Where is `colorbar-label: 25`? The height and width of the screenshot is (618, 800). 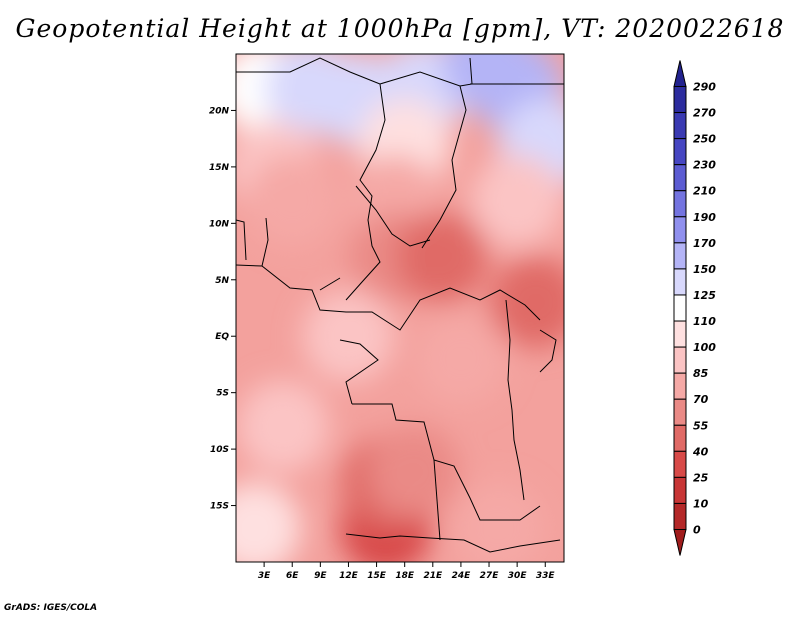 colorbar-label: 25 is located at coordinates (701, 477).